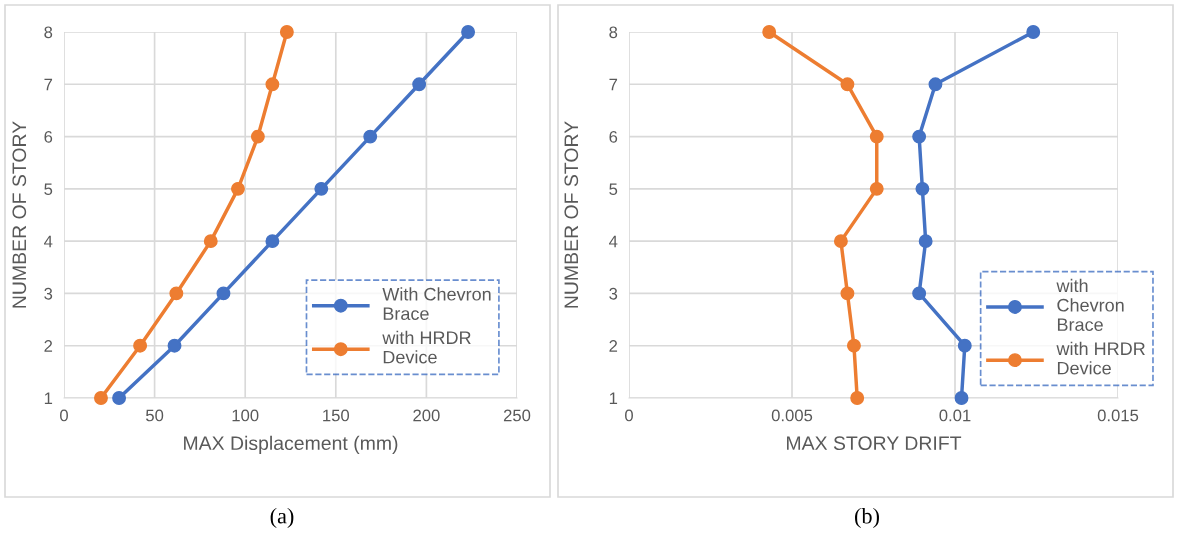 The image size is (1178, 538). What do you see at coordinates (867, 518) in the screenshot?
I see `text: (b)` at bounding box center [867, 518].